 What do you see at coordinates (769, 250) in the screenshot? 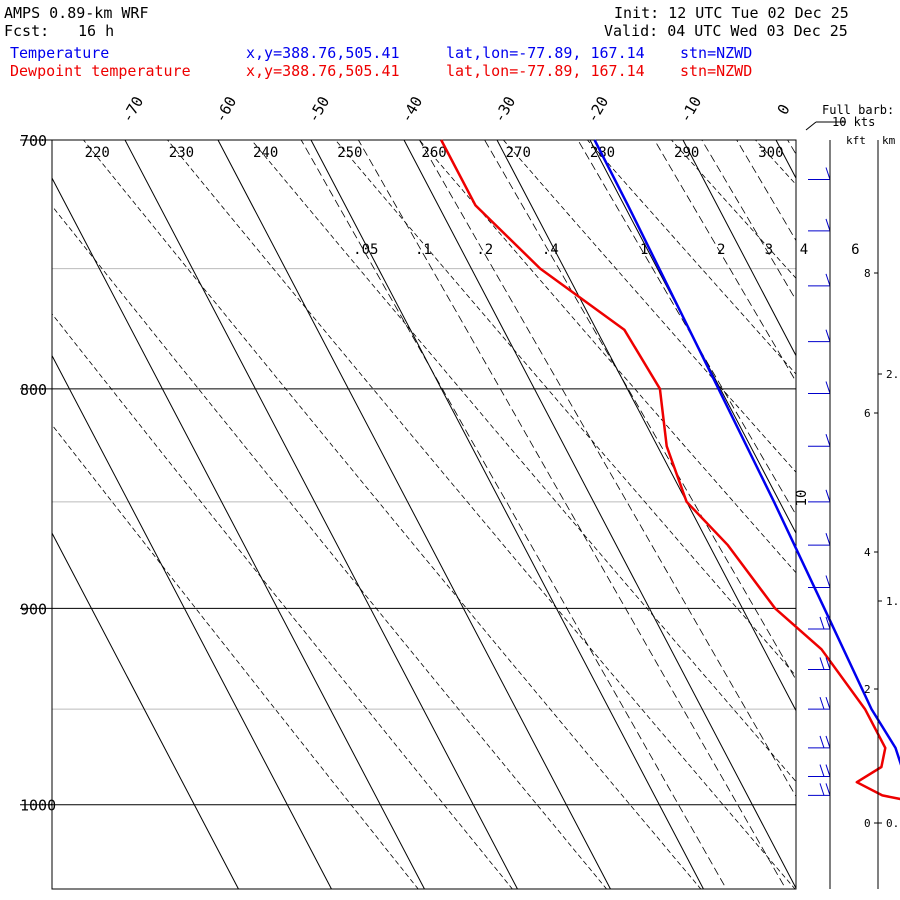
I see `mixing-ratio-label: 3` at bounding box center [769, 250].